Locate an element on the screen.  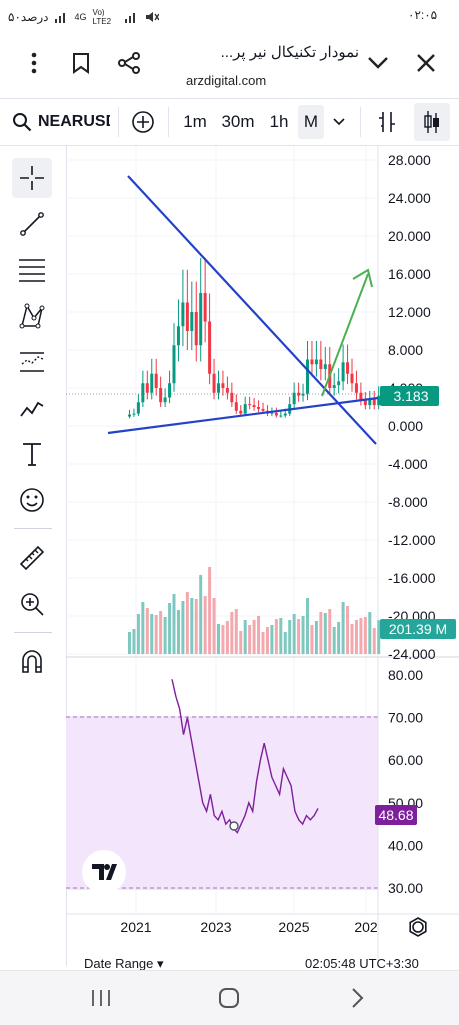
navigation-bar is located at coordinates (229, 997).